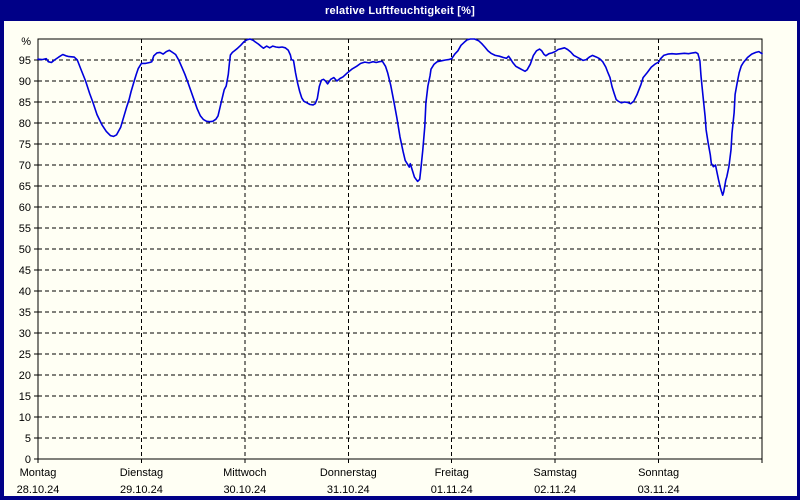 The height and width of the screenshot is (500, 800). I want to click on y-tick-label: 60, so click(25, 208).